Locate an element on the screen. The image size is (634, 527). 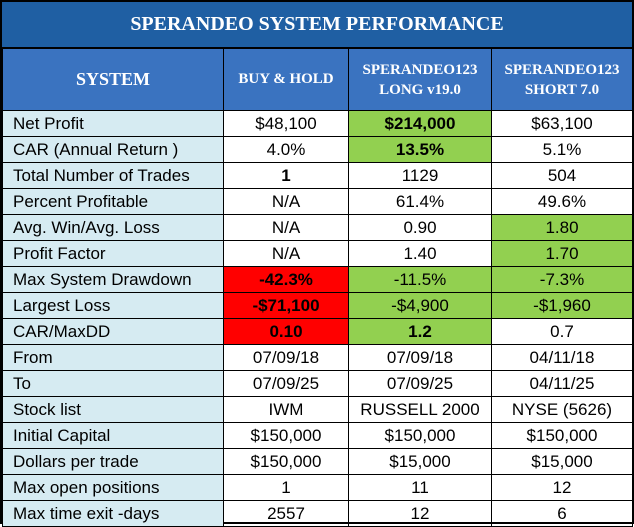
cell-short: 04/11/18 is located at coordinates (562, 357).